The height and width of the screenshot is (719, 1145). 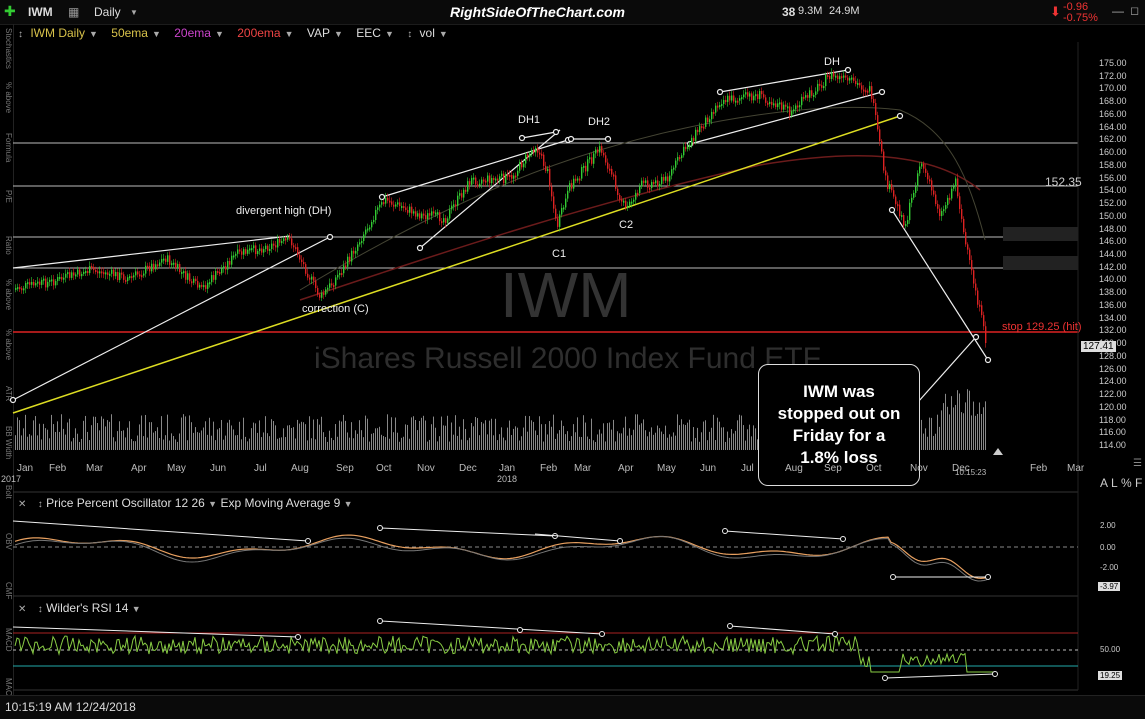 I want to click on menu-icon: ☰, so click(x=1137, y=463).